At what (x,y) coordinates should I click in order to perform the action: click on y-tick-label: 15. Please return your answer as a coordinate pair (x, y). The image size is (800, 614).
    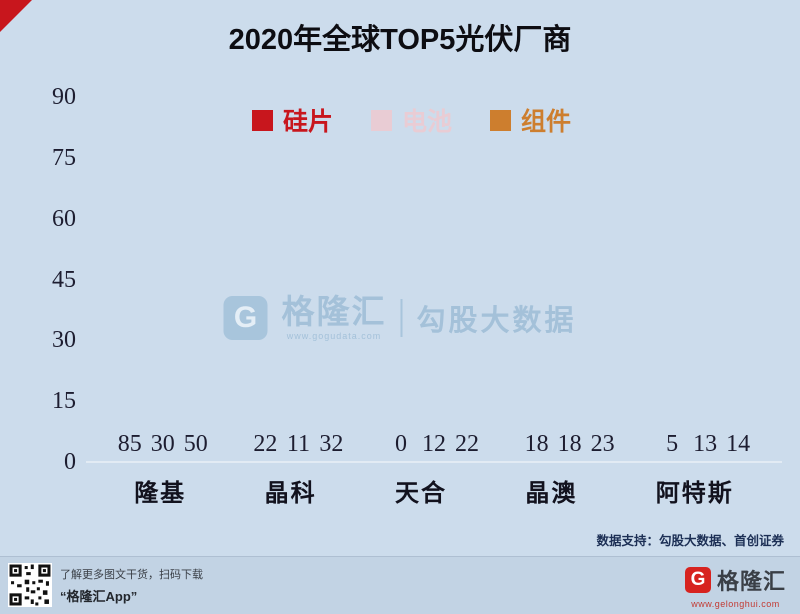
    Looking at the image, I should click on (64, 401).